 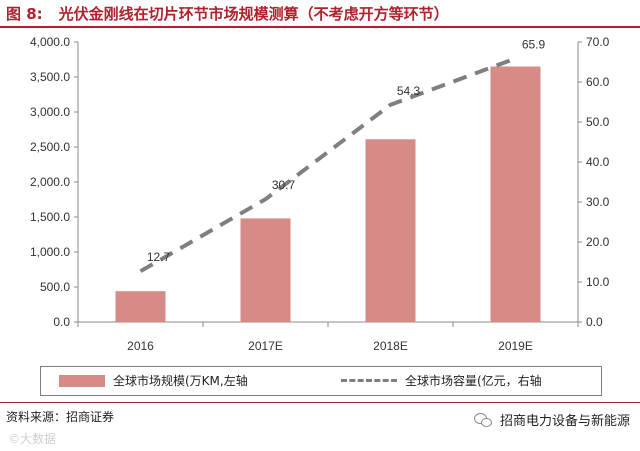 What do you see at coordinates (284, 185) in the screenshot?
I see `data-label: 30.7` at bounding box center [284, 185].